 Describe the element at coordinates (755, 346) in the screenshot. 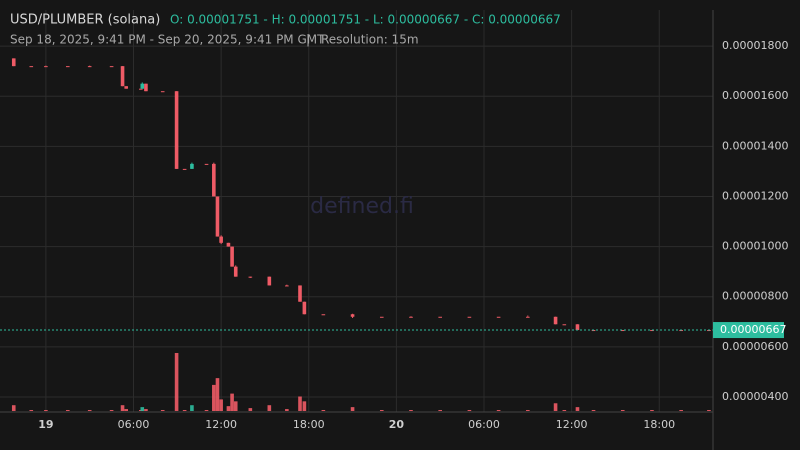

I see `y-tick-label: 0.00000600` at that location.